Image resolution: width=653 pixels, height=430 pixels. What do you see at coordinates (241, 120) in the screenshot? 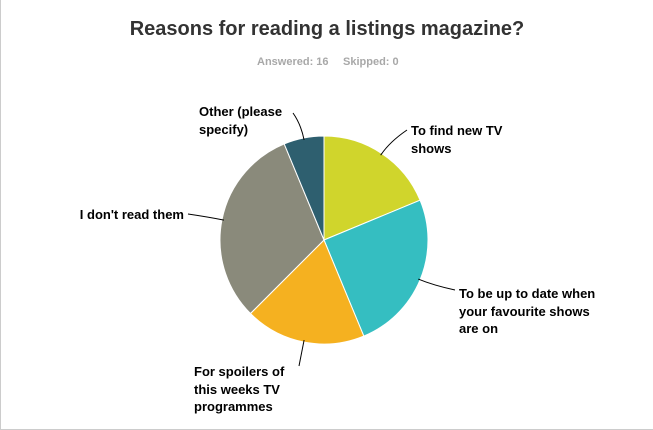
I see `slice-label: Other (please specify)` at bounding box center [241, 120].